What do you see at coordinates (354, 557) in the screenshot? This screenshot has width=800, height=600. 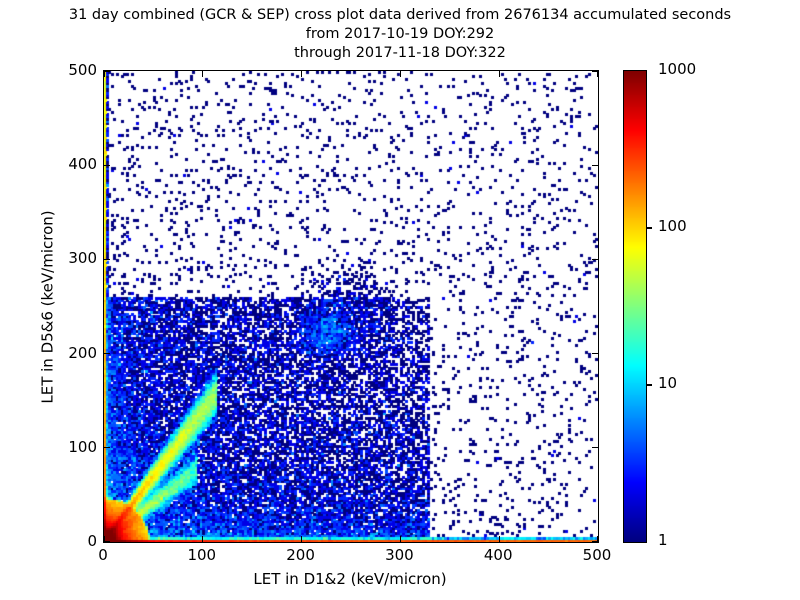 I see `x-tick-label-group: 0 100 200 300 400 500` at bounding box center [354, 557].